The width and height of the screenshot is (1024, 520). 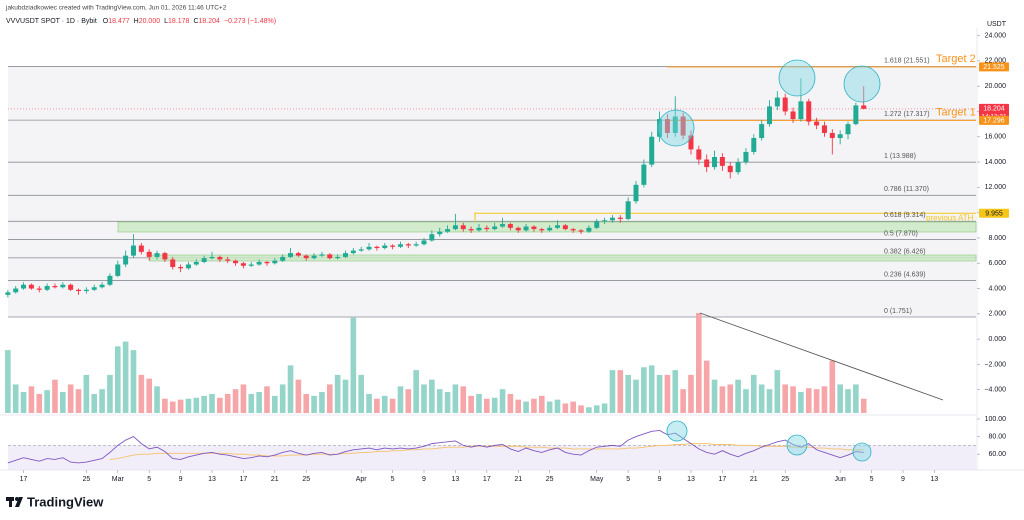 What do you see at coordinates (898, 311) in the screenshot?
I see `fib-label: 0 (1.751)` at bounding box center [898, 311].